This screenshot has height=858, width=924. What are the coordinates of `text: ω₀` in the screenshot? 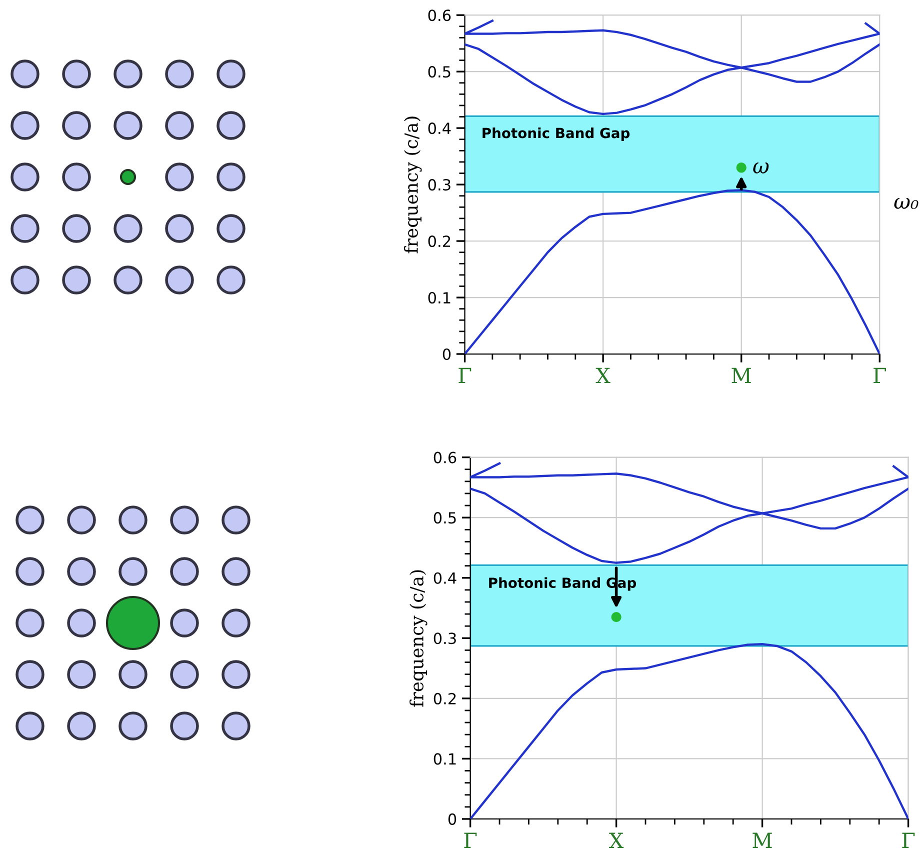 It's located at (906, 203).